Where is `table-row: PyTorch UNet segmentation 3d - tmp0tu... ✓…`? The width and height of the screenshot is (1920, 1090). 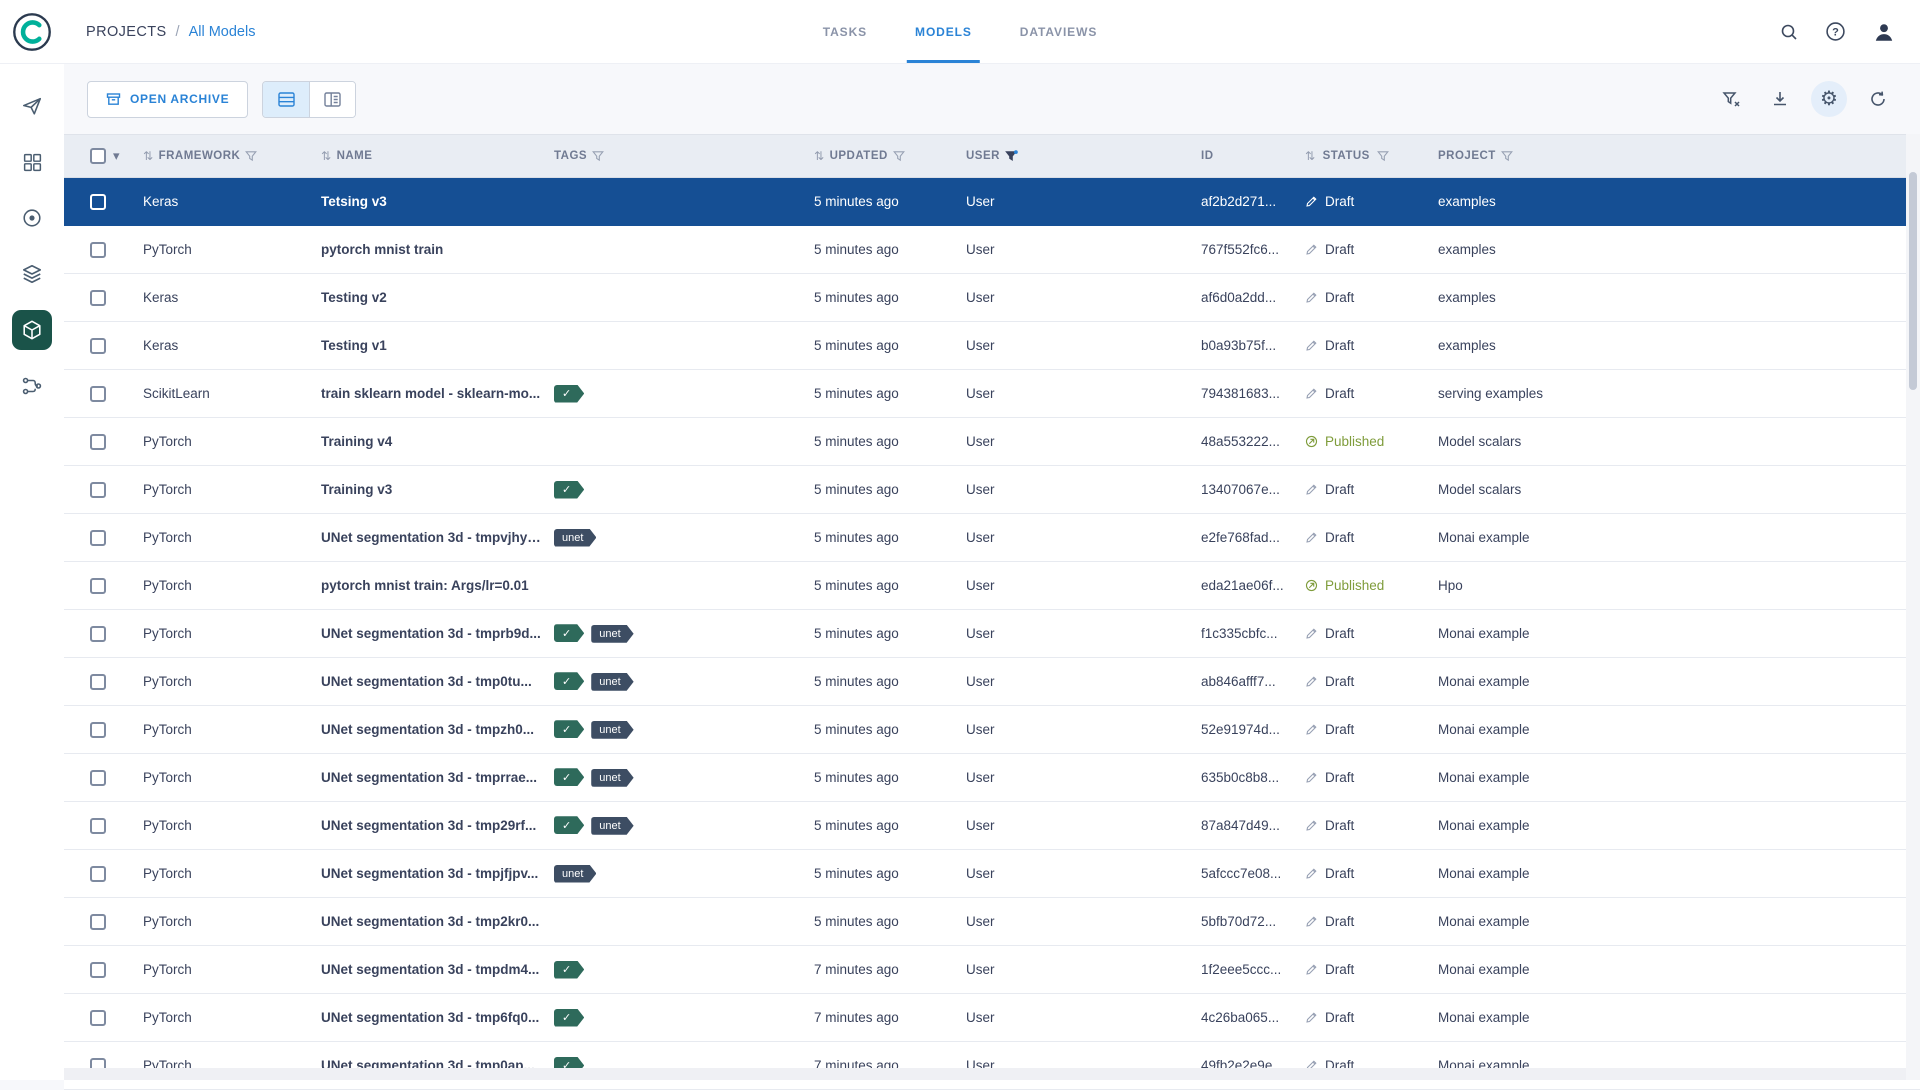 table-row: PyTorch UNet segmentation 3d - tmp0tu... ✓… is located at coordinates (992, 682).